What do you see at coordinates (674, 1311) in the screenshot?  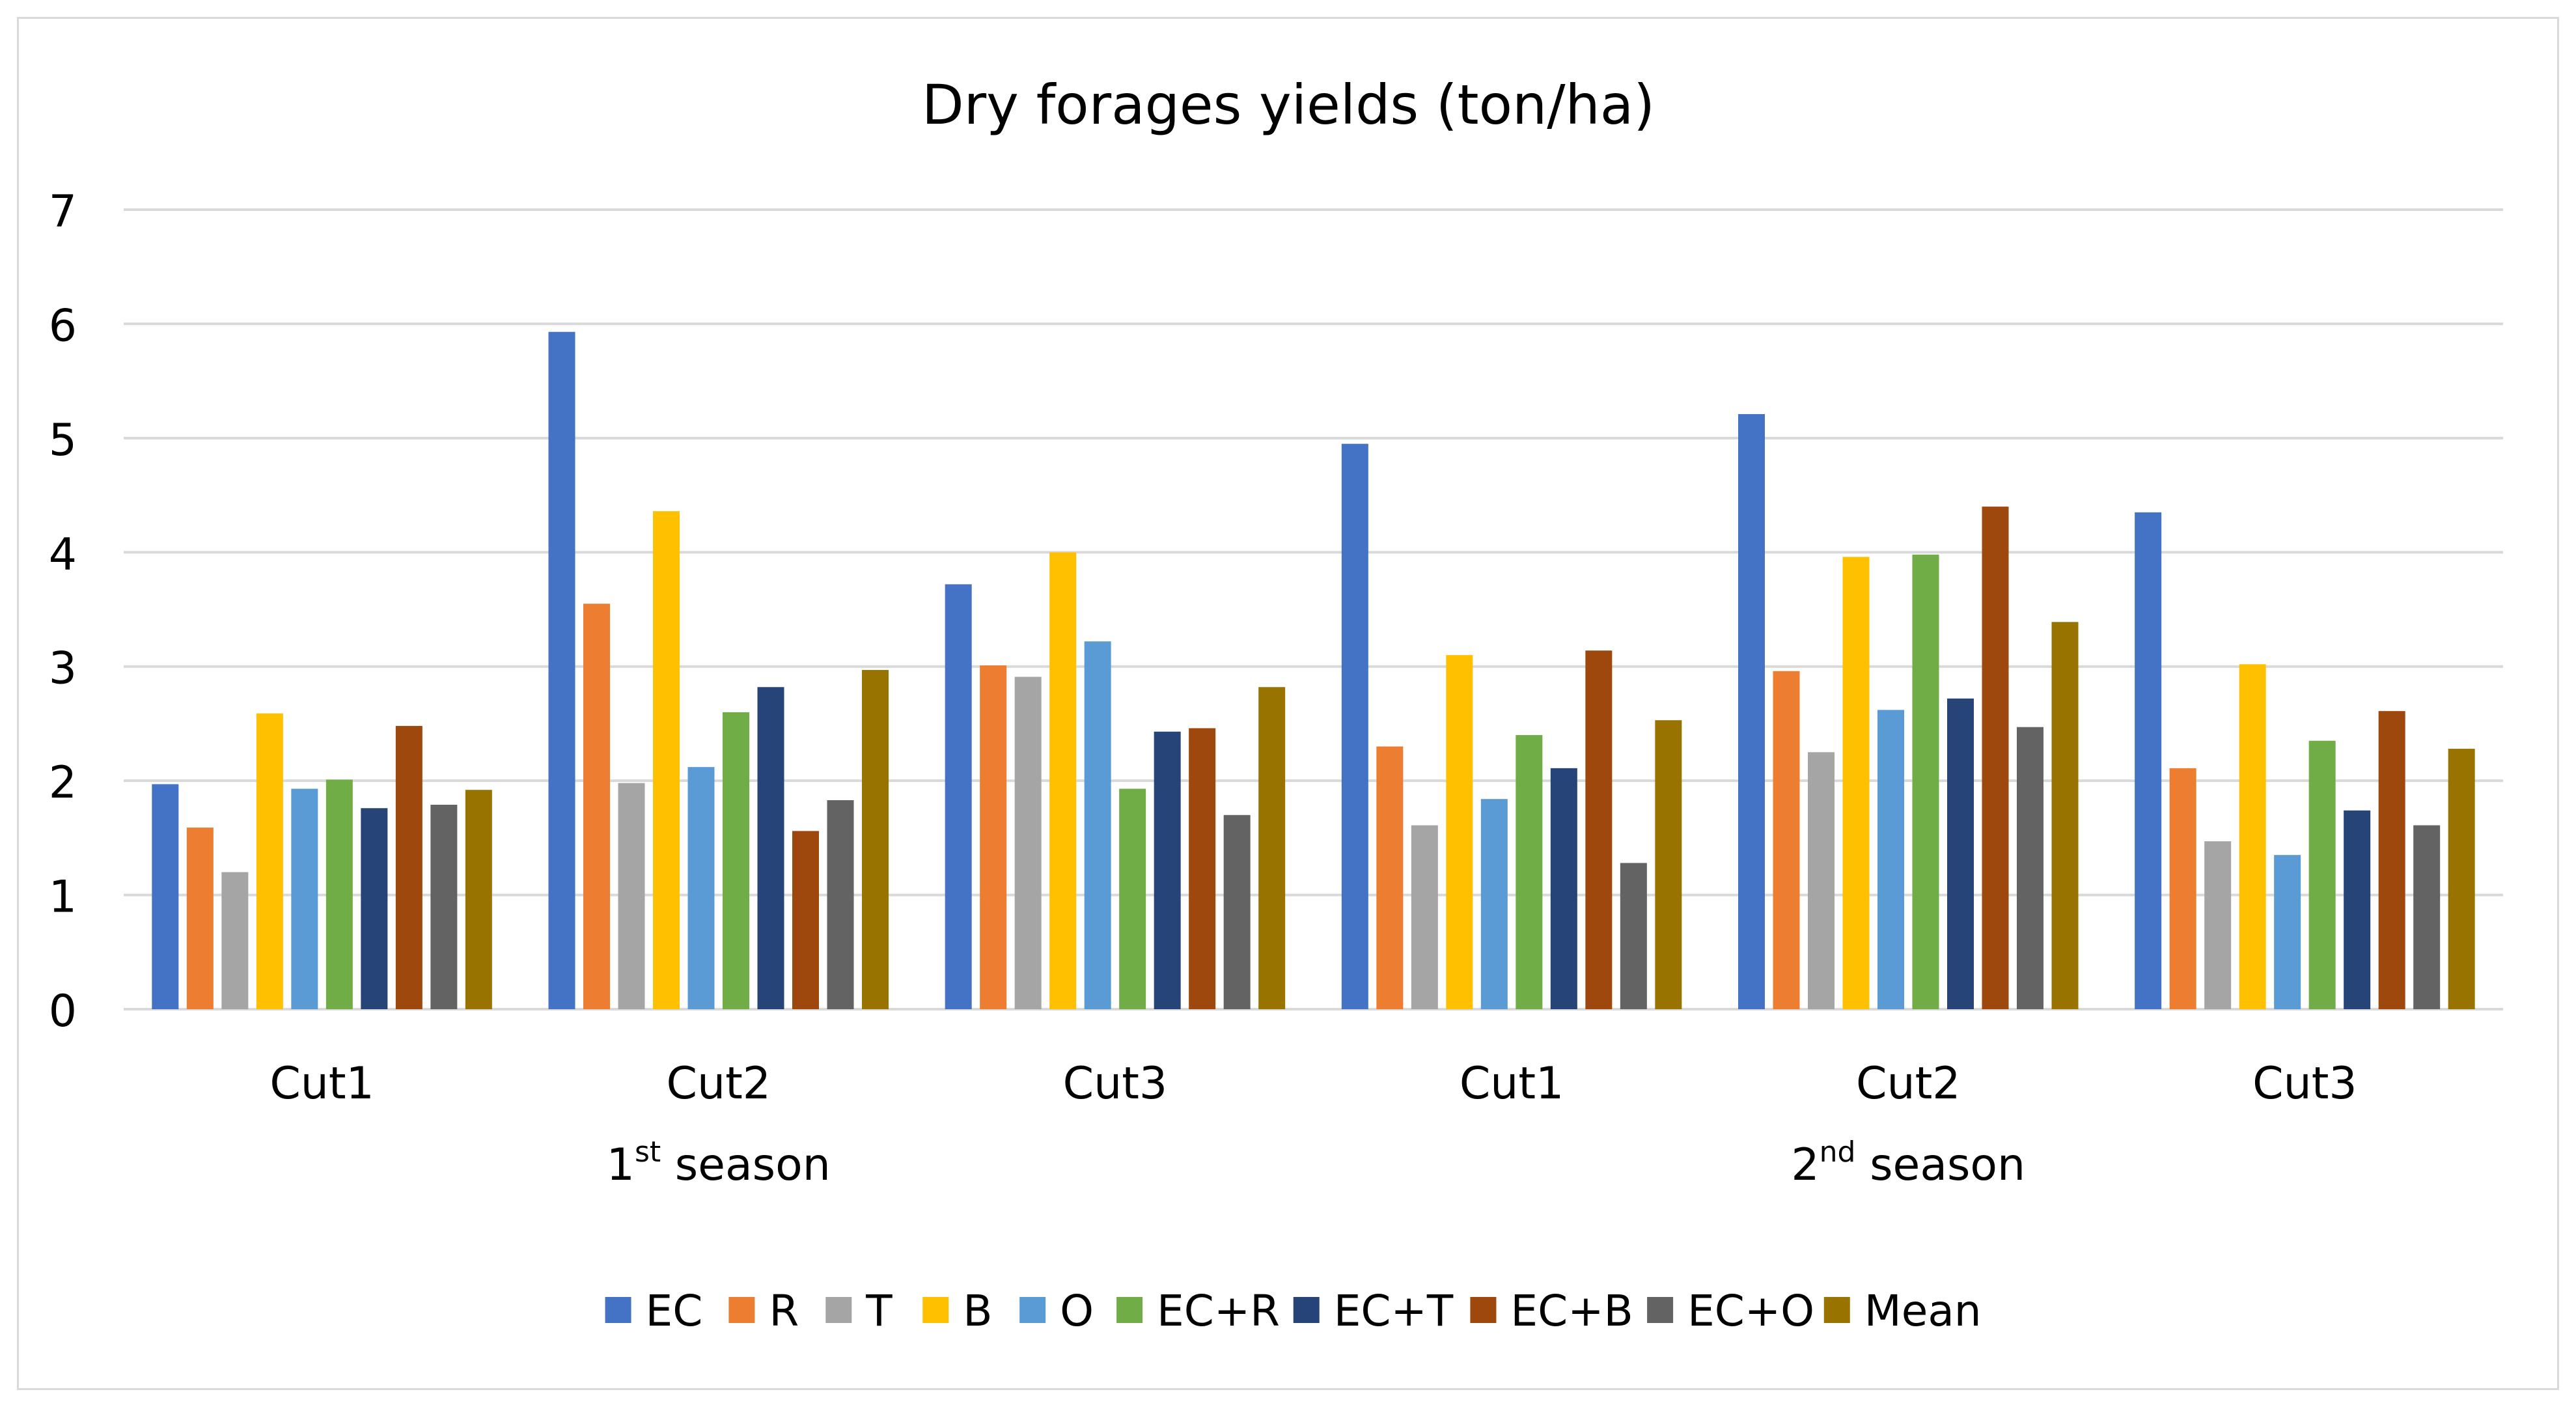 I see `legend-label: EC` at bounding box center [674, 1311].